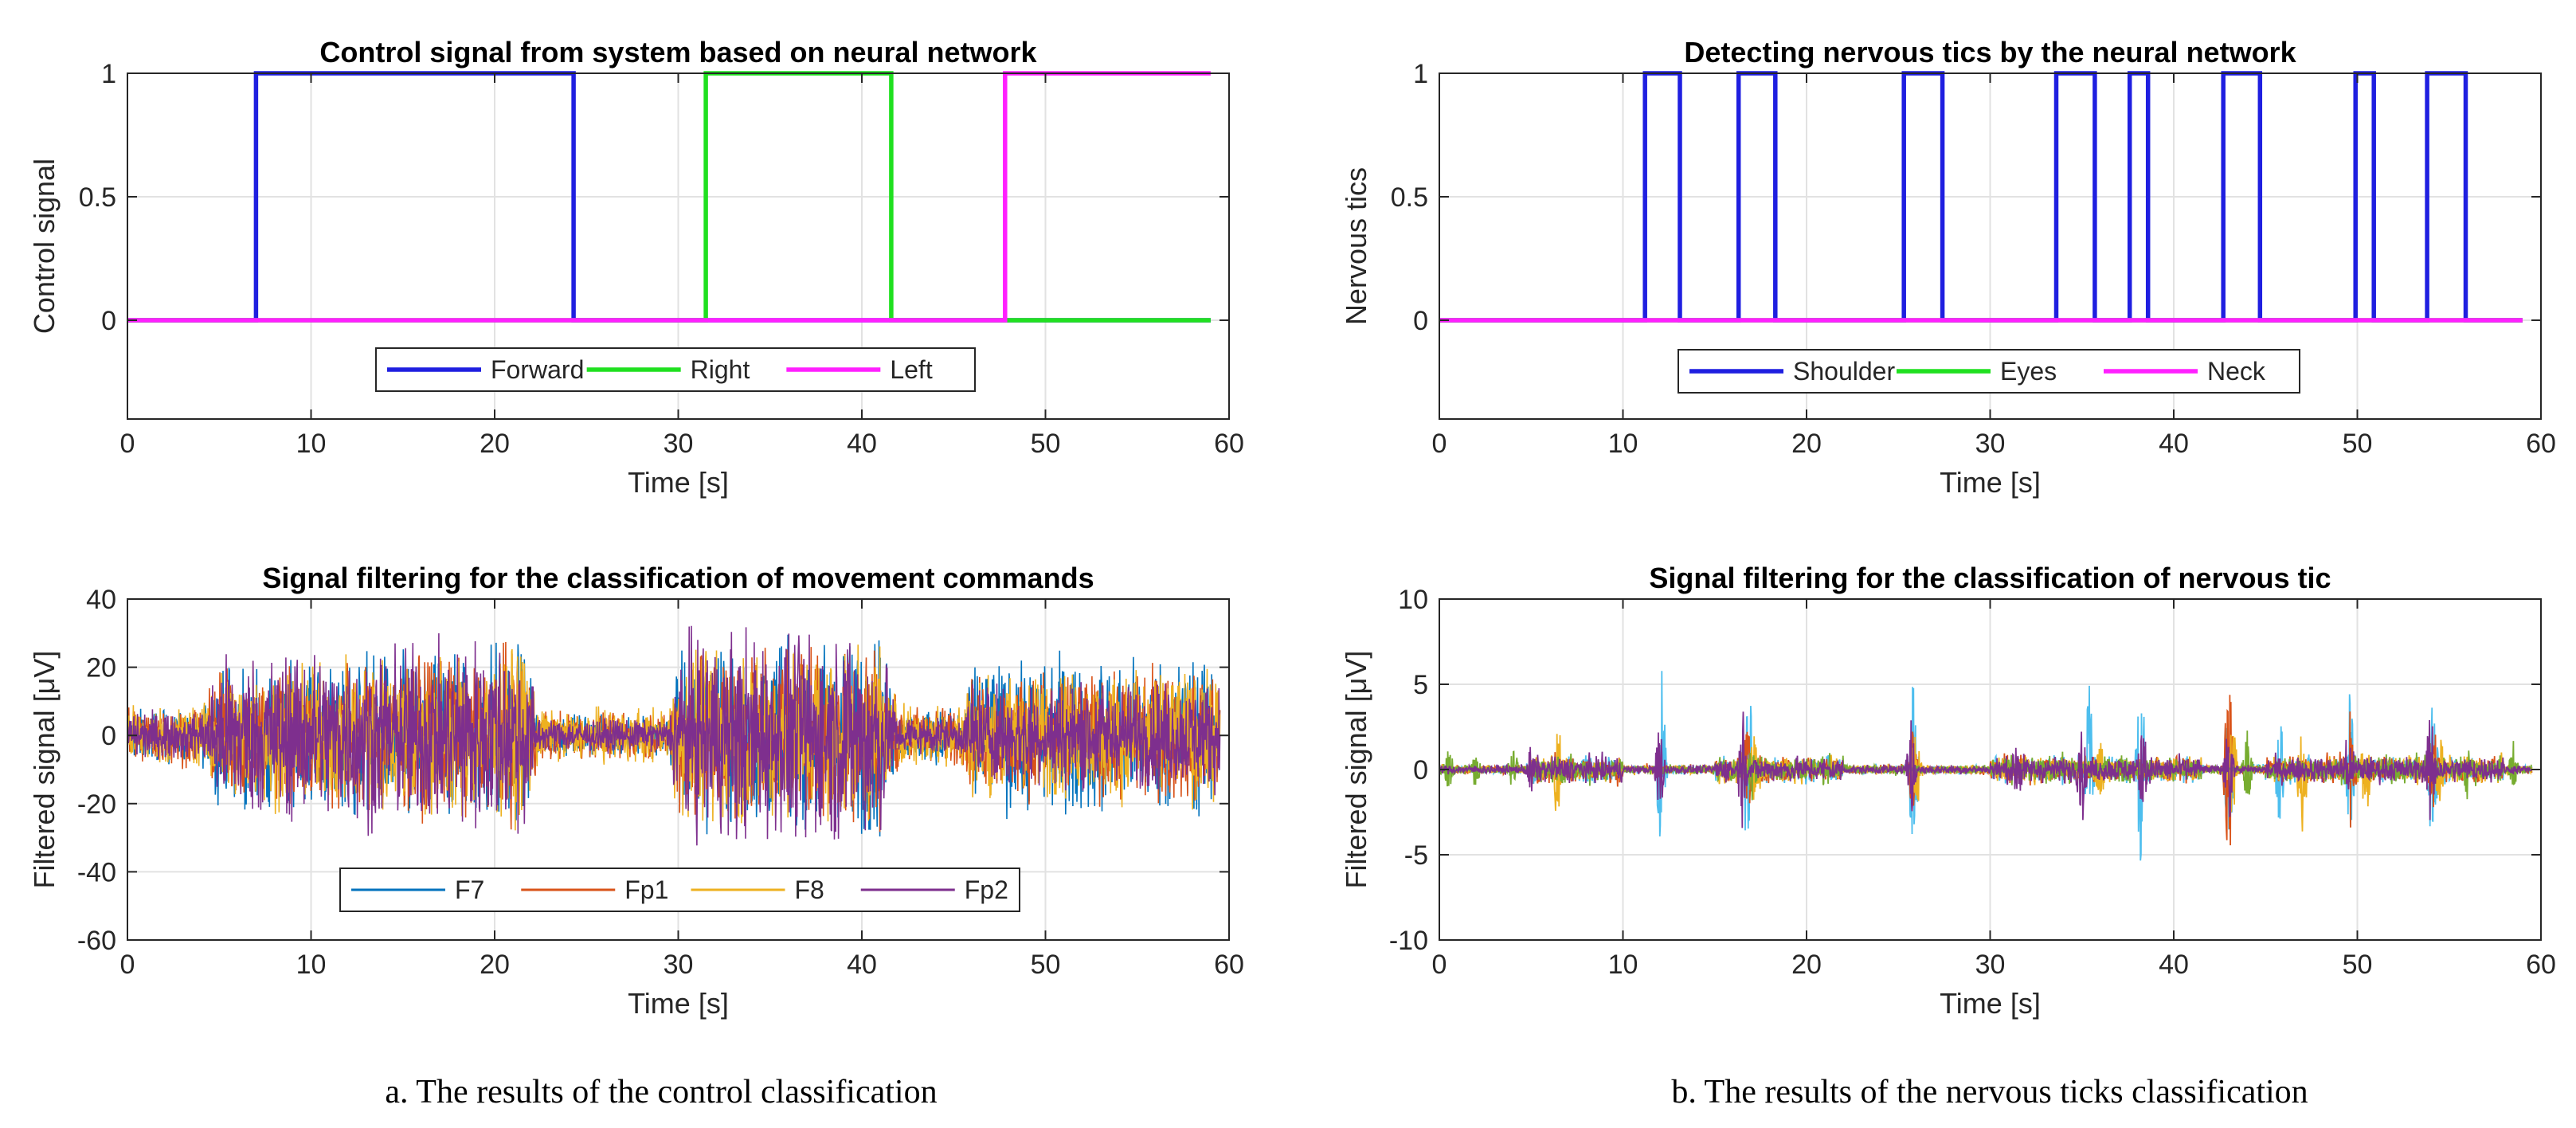 Image resolution: width=2576 pixels, height=1128 pixels. Describe the element at coordinates (1356, 246) in the screenshot. I see `y-axis-label: Nervous tics` at that location.